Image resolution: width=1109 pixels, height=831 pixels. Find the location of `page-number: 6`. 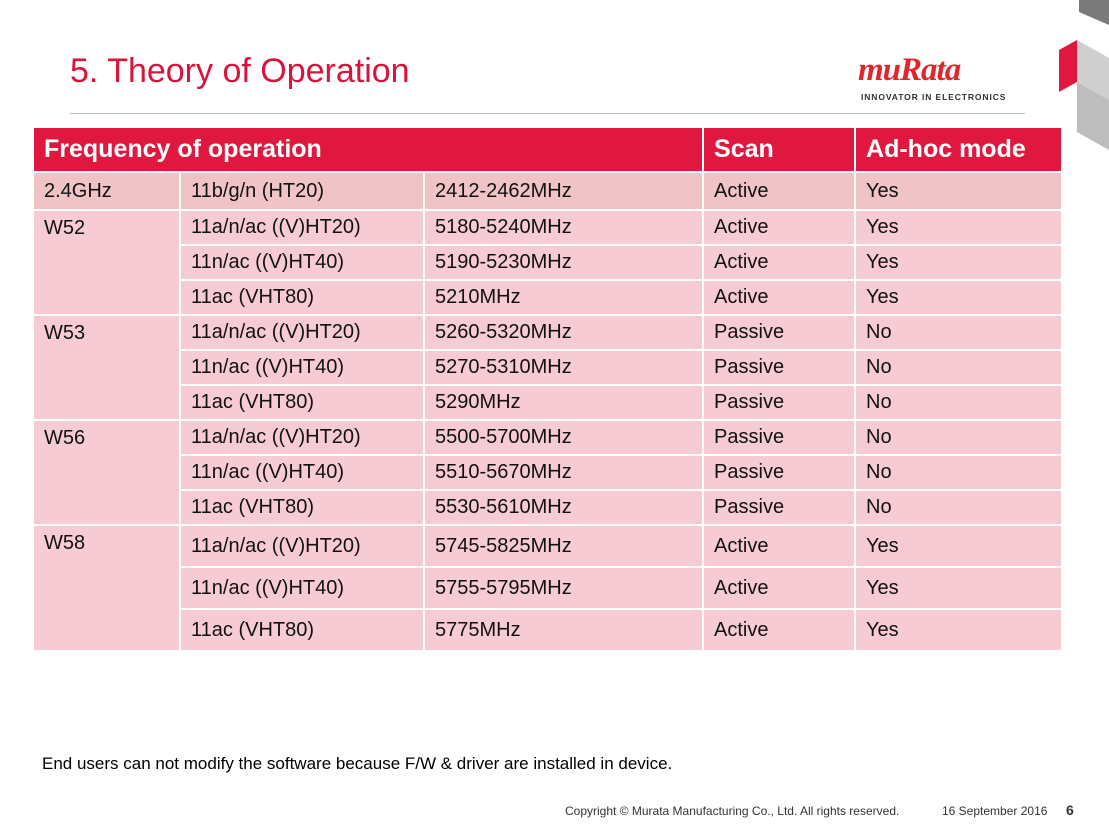

page-number: 6 is located at coordinates (1070, 810).